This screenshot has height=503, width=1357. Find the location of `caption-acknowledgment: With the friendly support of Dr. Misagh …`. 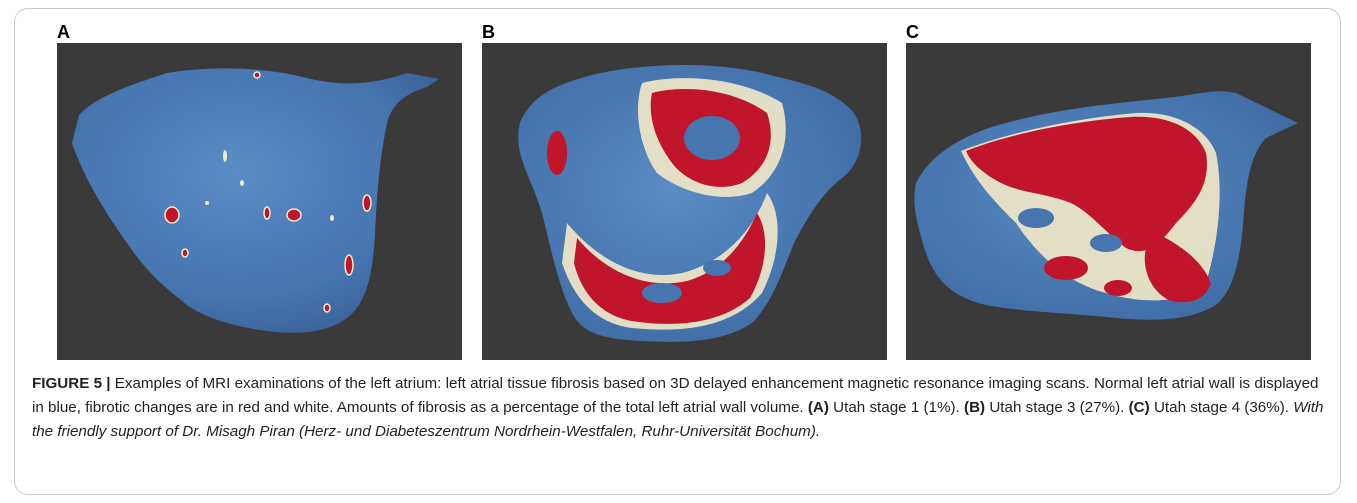

caption-acknowledgment: With the friendly support of Dr. Misagh … is located at coordinates (678, 419).